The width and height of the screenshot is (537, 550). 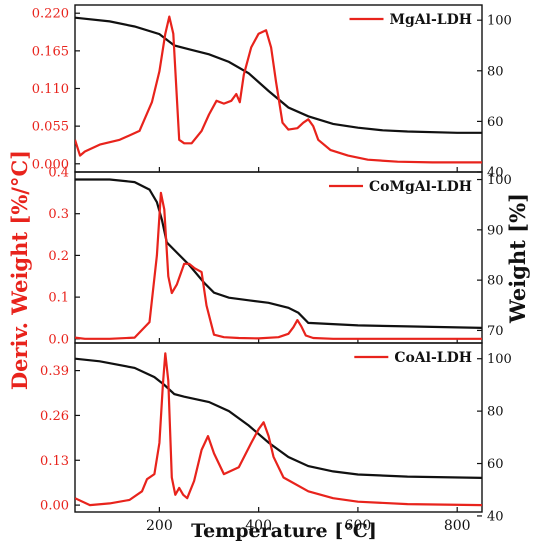 I want to click on y-left-tick-label: 0.4, so click(x=58, y=173).